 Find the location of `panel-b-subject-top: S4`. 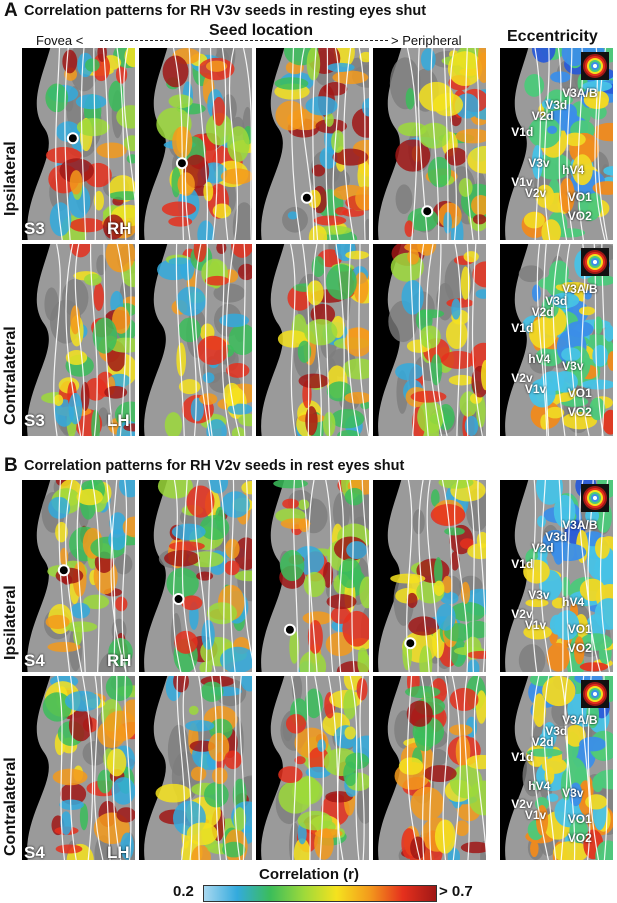

panel-b-subject-top: S4 is located at coordinates (34, 660).